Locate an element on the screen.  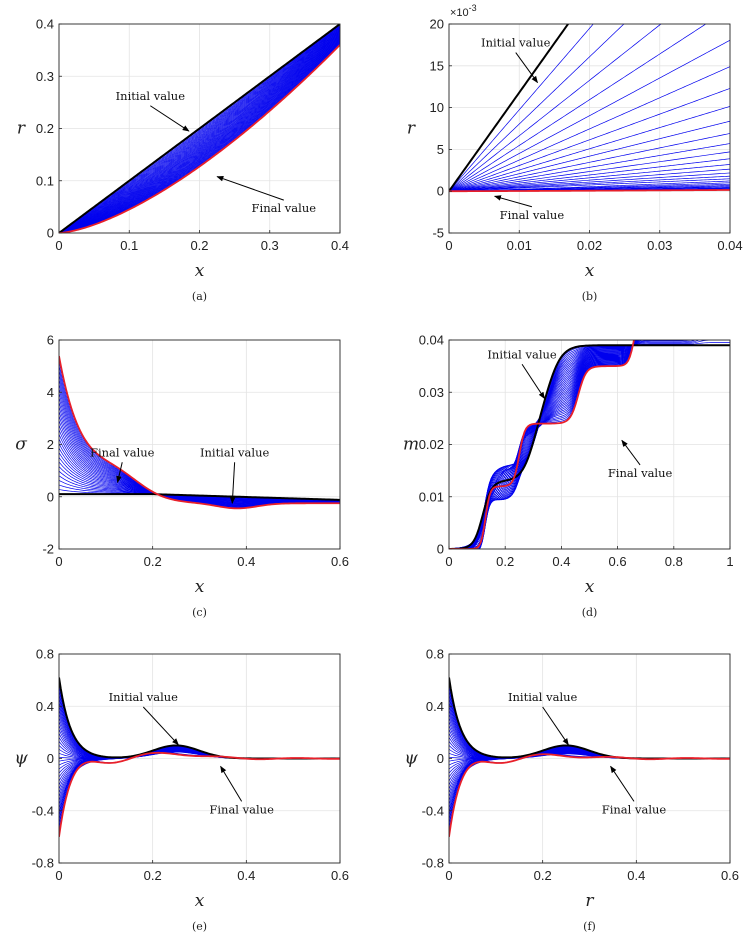
annotation-label: Initial value is located at coordinates (151, 96).